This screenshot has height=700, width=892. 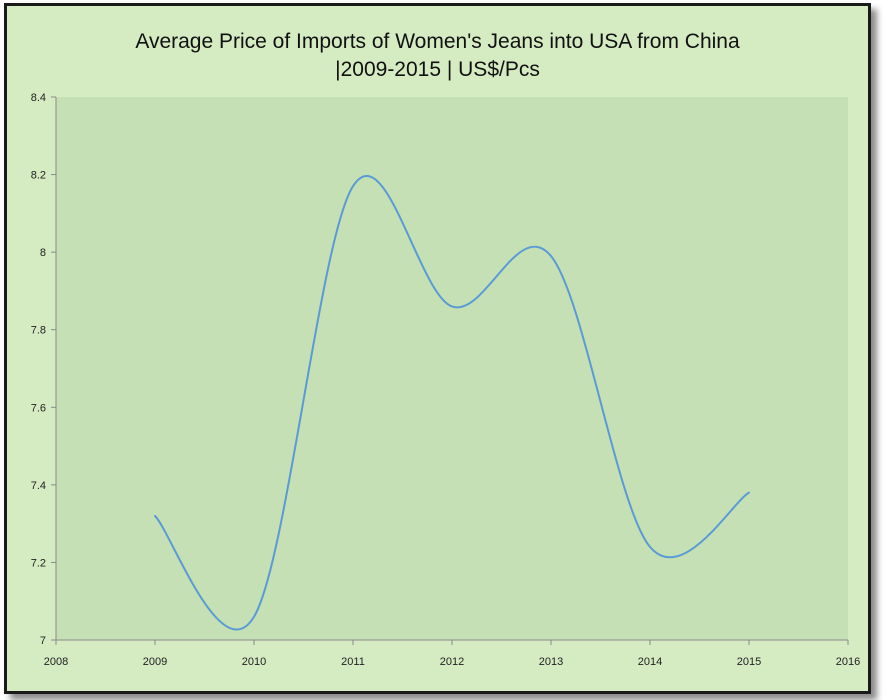 What do you see at coordinates (38, 176) in the screenshot?
I see `y-tick-label: 8.2` at bounding box center [38, 176].